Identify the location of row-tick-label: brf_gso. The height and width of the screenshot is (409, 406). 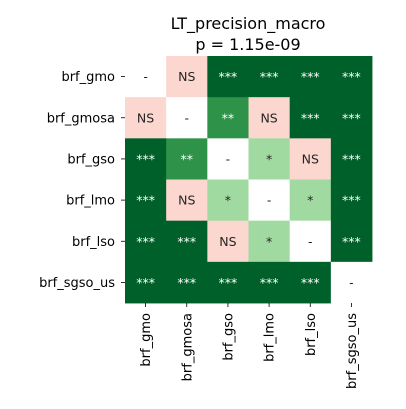
(91, 159).